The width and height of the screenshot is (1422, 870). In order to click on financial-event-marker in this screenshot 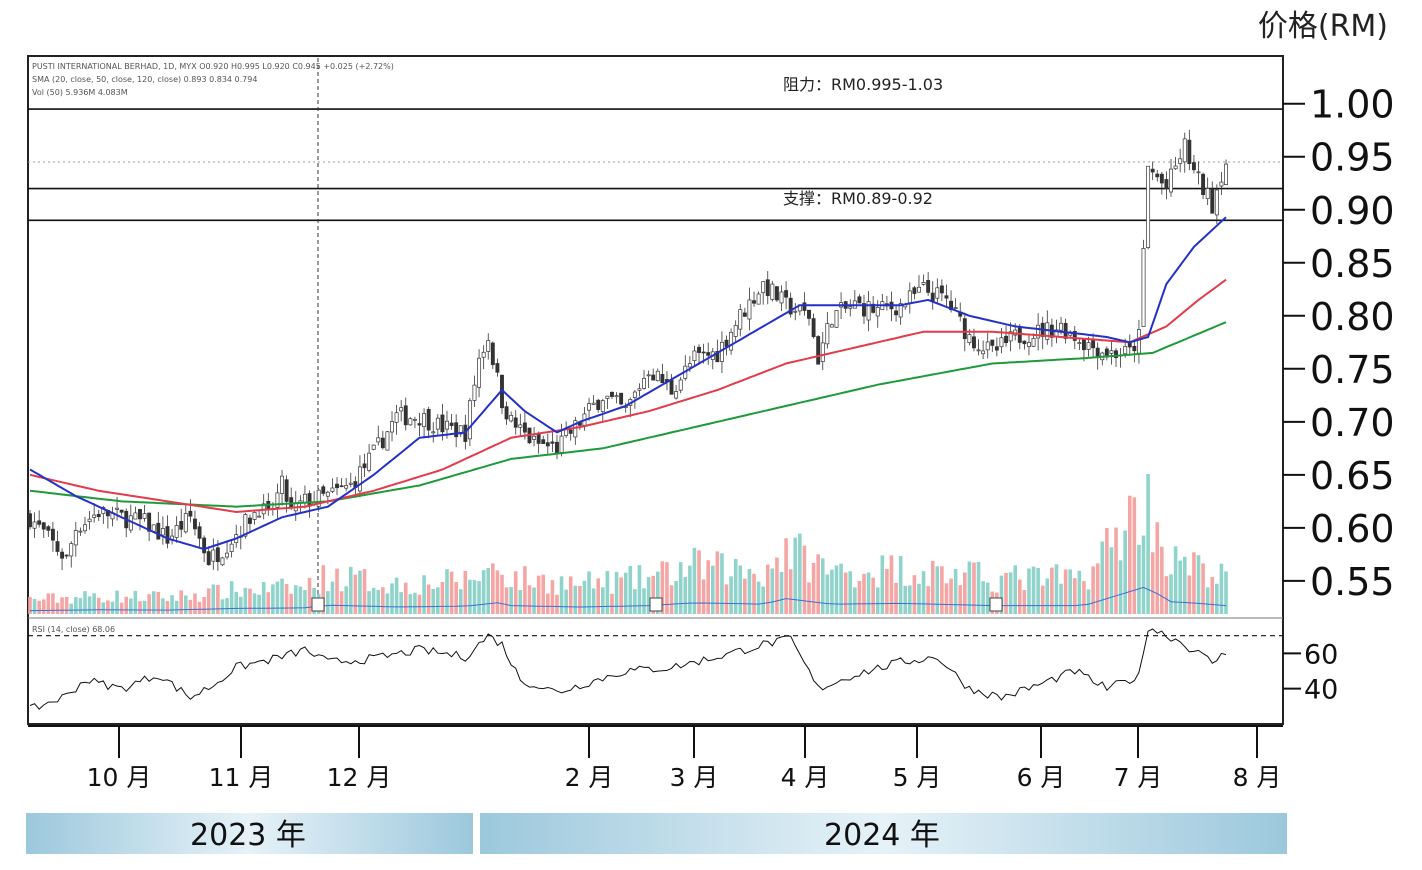, I will do `click(996, 604)`.